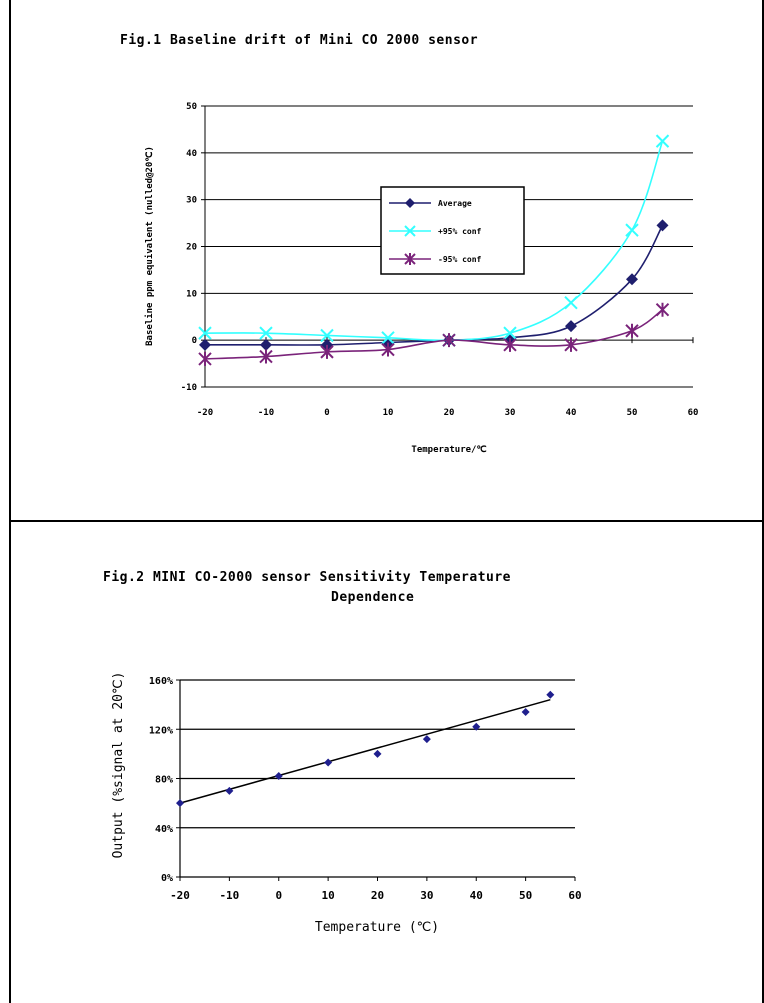  I want to click on y-tick-label: 160%, so click(161, 681).